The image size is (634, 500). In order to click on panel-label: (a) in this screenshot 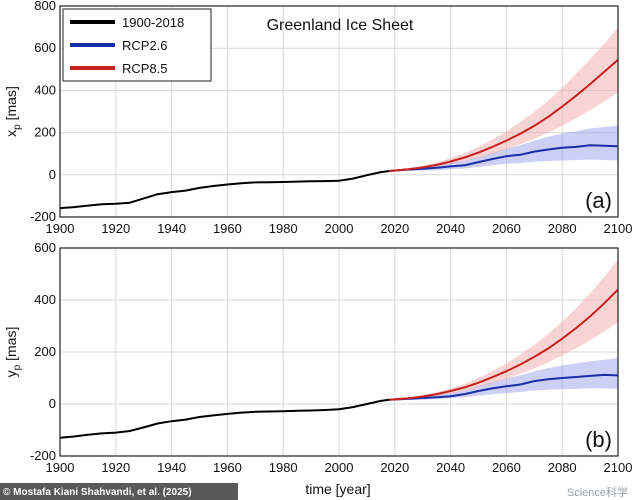, I will do `click(598, 200)`.